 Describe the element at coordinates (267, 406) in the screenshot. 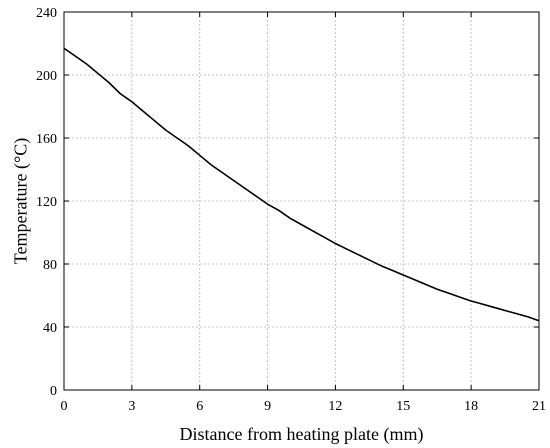

I see `x-tick-label: 9` at that location.